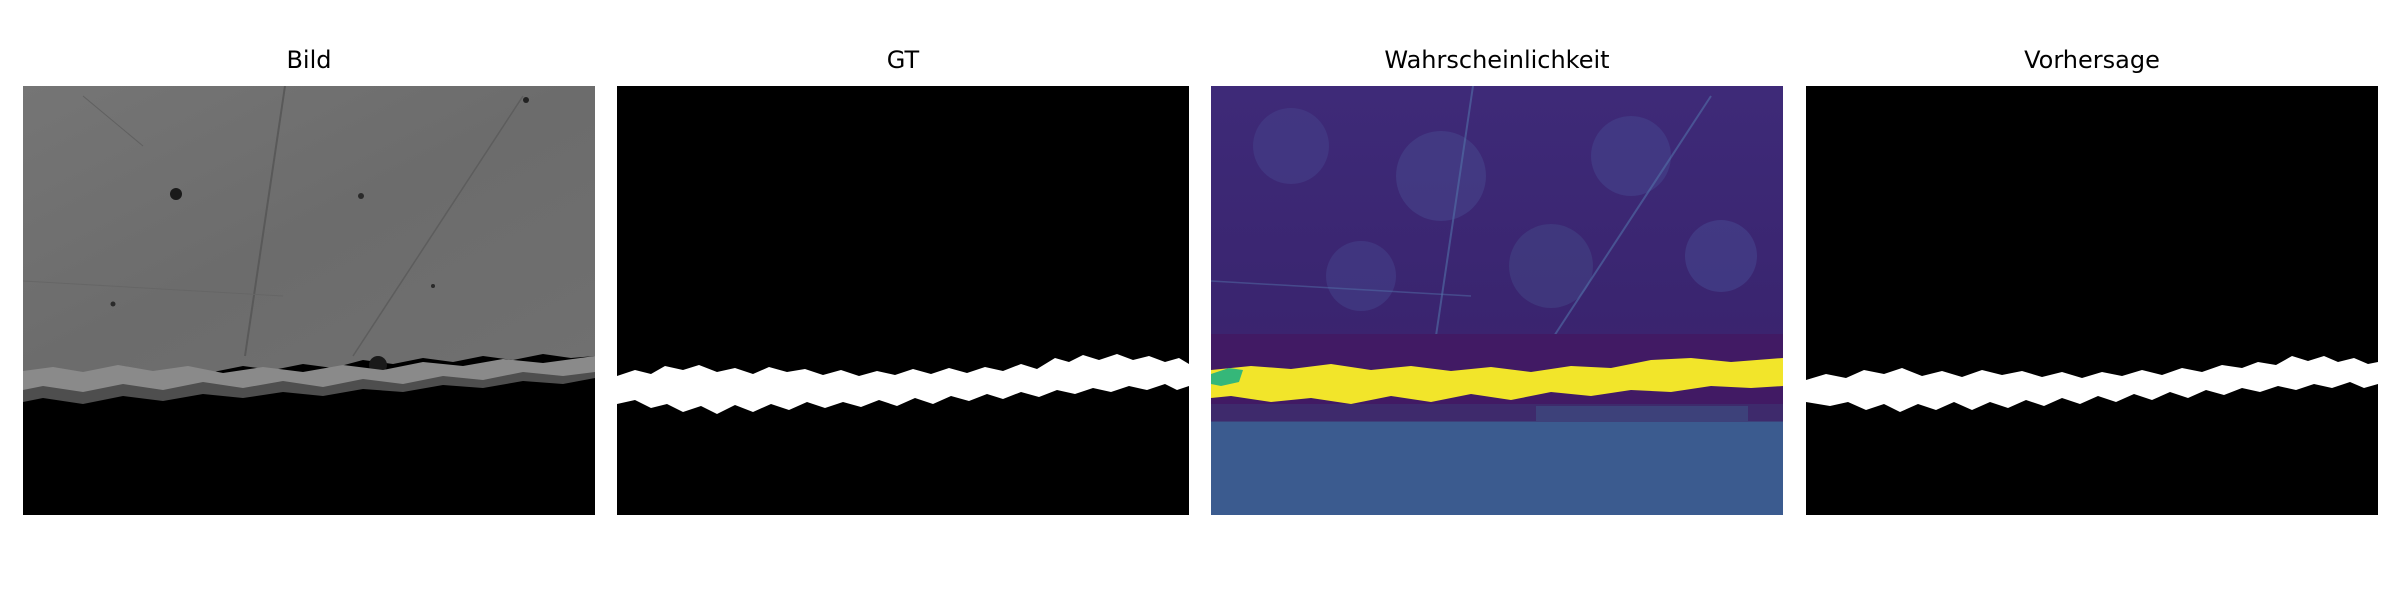 This screenshot has width=2400, height=600. I want to click on panel-title-image: Bild, so click(309, 60).